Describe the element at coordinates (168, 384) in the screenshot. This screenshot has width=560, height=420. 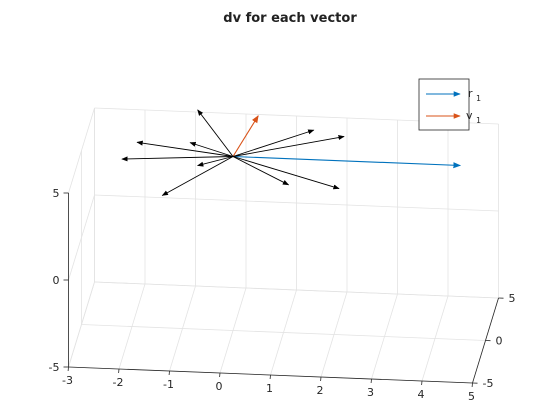
I see `x-tick-label: -1` at that location.